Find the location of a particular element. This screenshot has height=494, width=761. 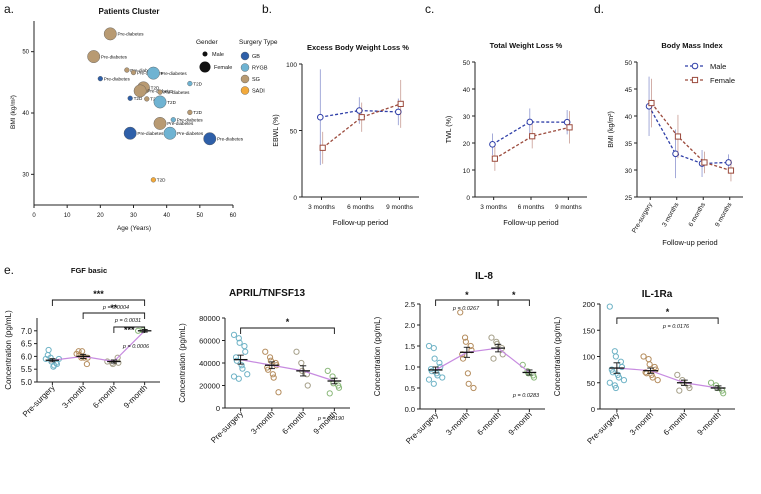

a-legend-surgery-title: Surgery Type is located at coordinates (258, 42).